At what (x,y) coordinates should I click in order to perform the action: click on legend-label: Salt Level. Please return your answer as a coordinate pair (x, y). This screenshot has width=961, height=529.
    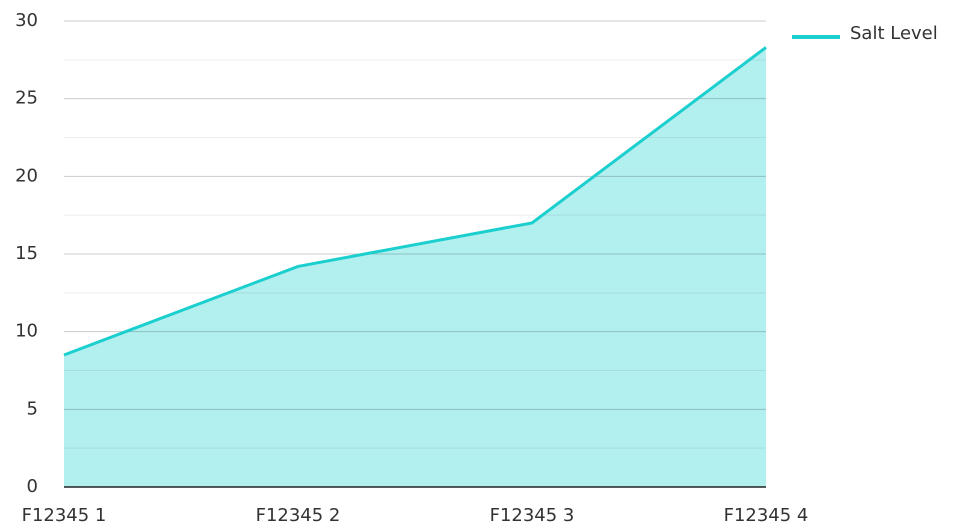
    Looking at the image, I should click on (894, 33).